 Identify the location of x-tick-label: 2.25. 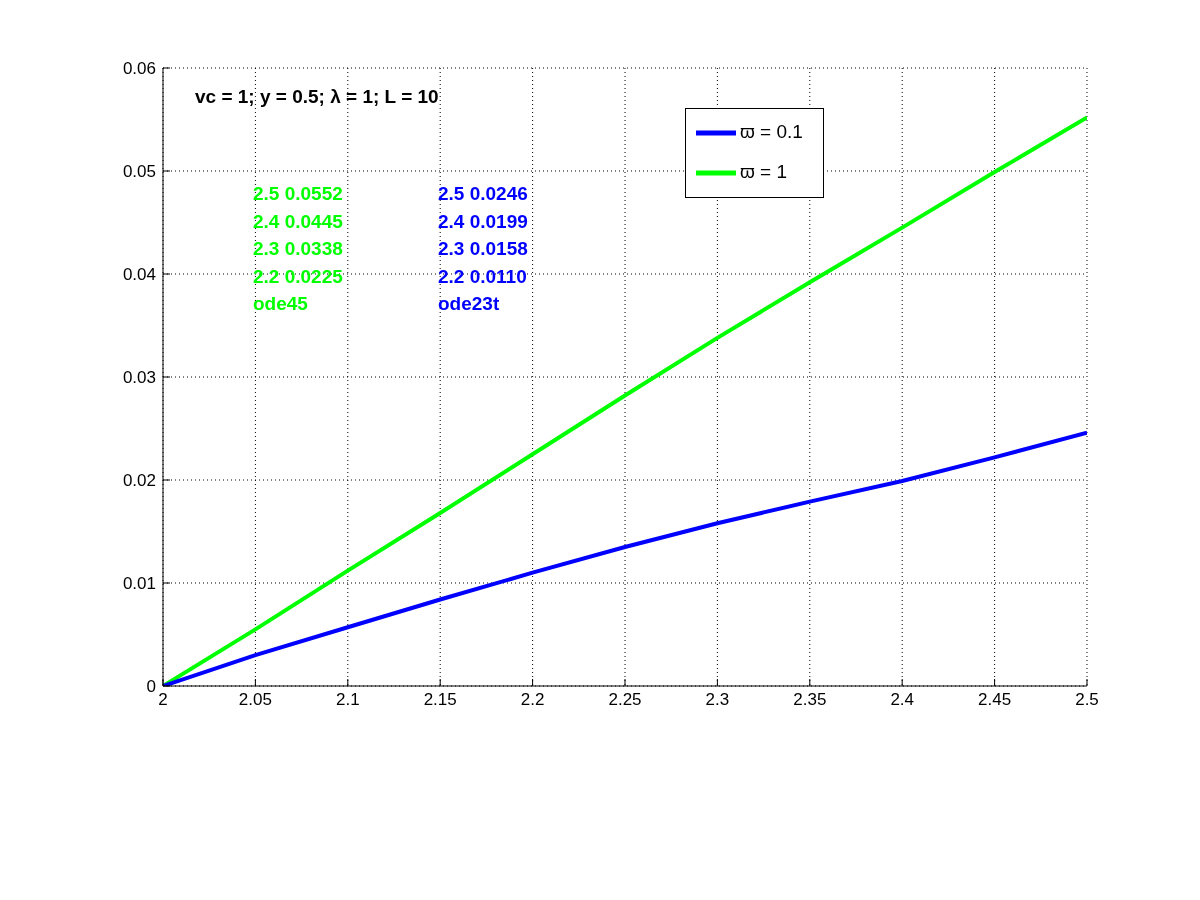
(625, 700).